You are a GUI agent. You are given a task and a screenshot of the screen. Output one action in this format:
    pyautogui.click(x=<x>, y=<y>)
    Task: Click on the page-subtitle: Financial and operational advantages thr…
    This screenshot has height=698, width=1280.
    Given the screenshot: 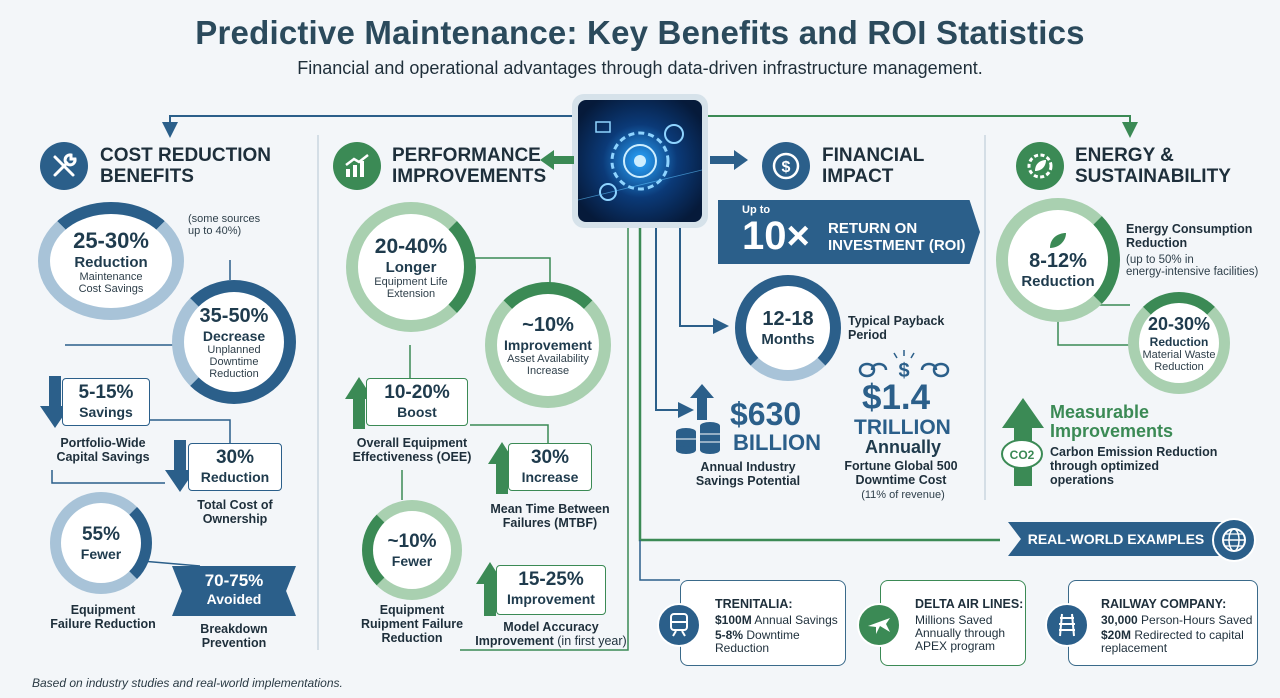 What is the action you would take?
    pyautogui.click(x=640, y=68)
    